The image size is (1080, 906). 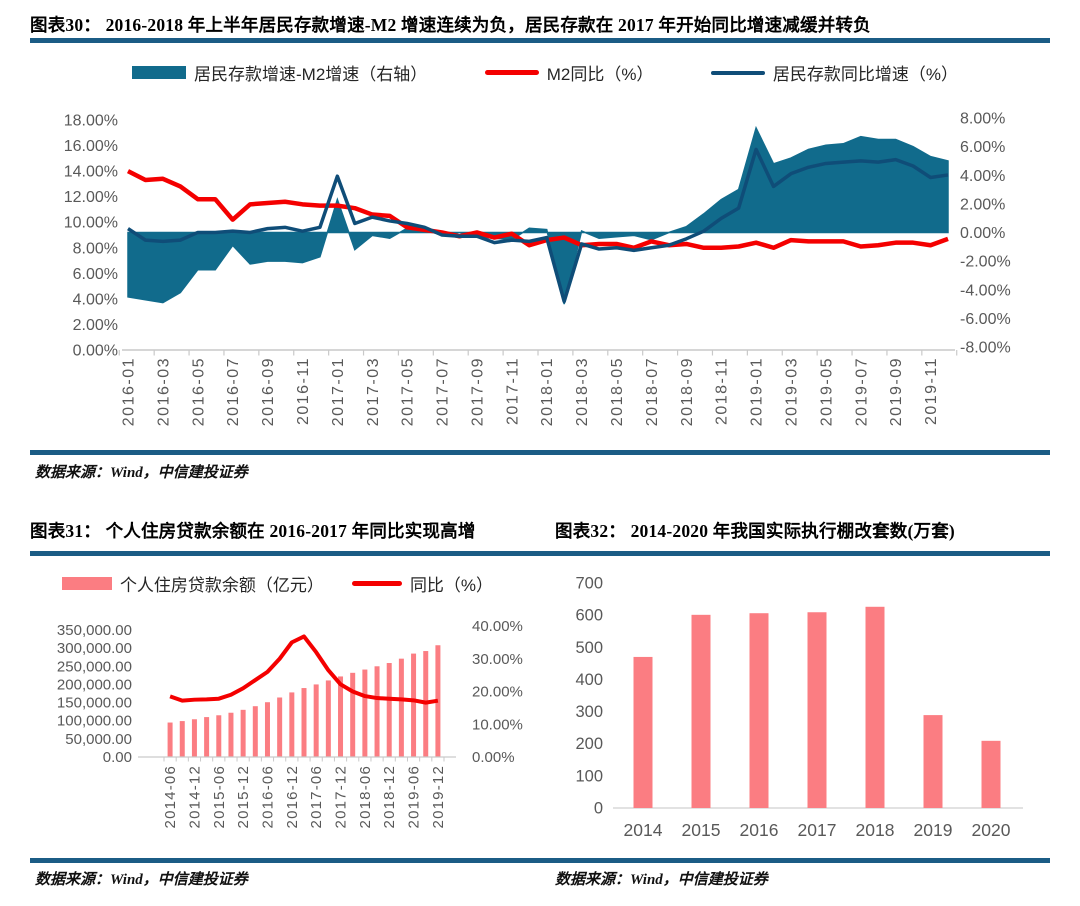 I want to click on svg-text: 6.00%, so click(x=982, y=147).